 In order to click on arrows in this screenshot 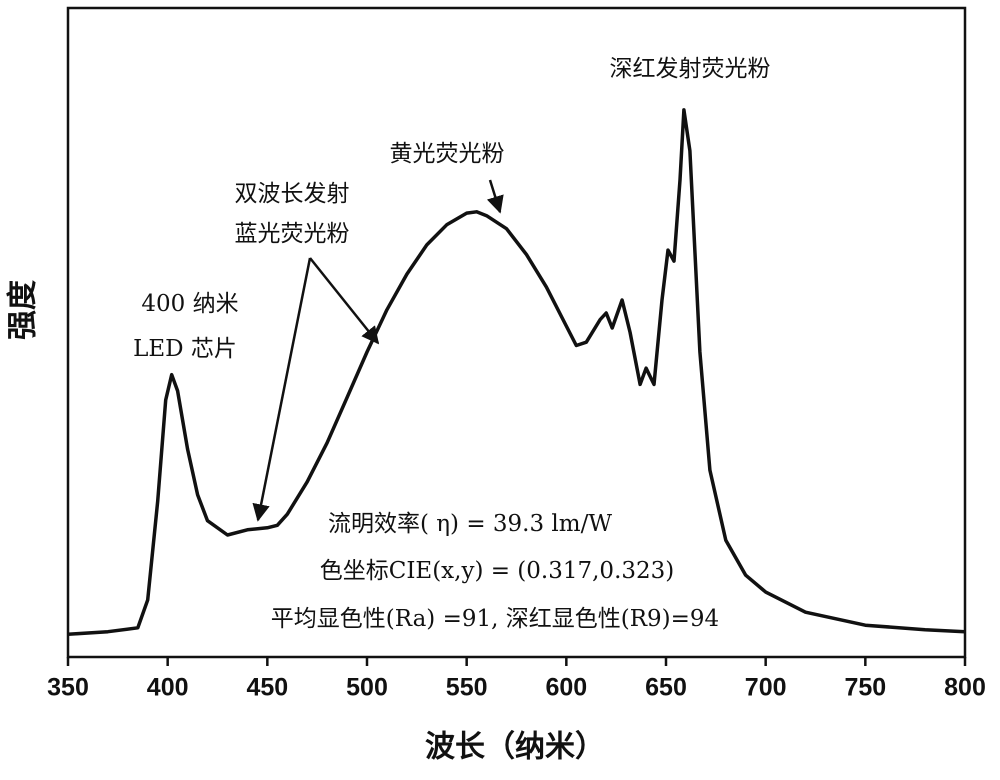, I will do `click(378, 350)`.